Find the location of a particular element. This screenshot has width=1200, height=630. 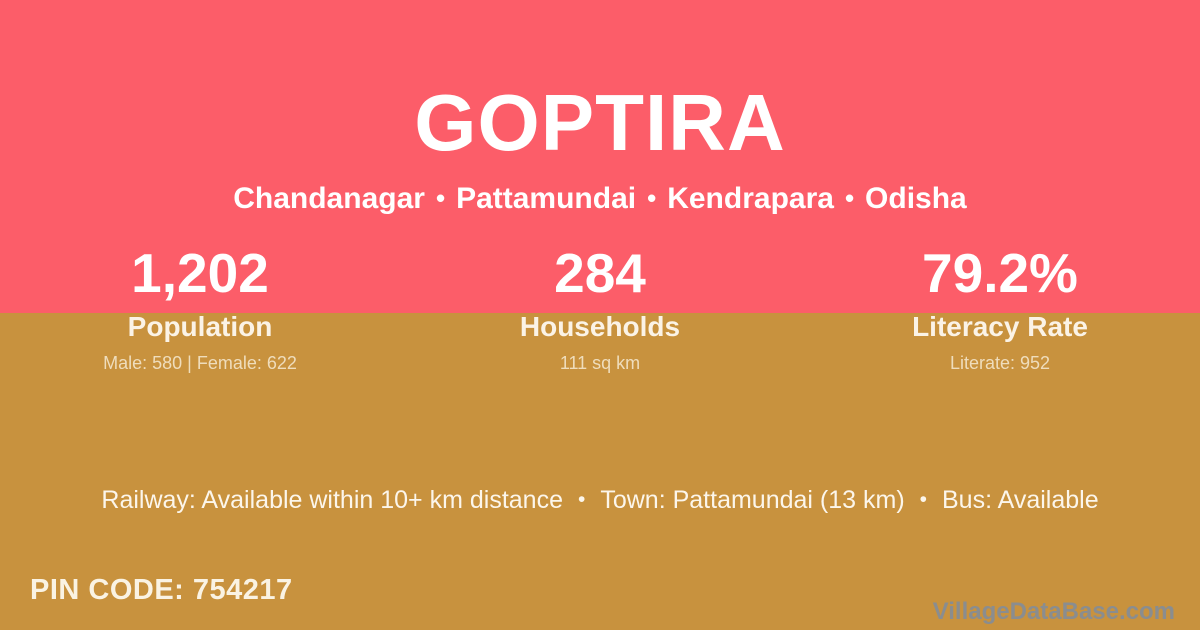

region-part-district: Kendrapara is located at coordinates (750, 198).